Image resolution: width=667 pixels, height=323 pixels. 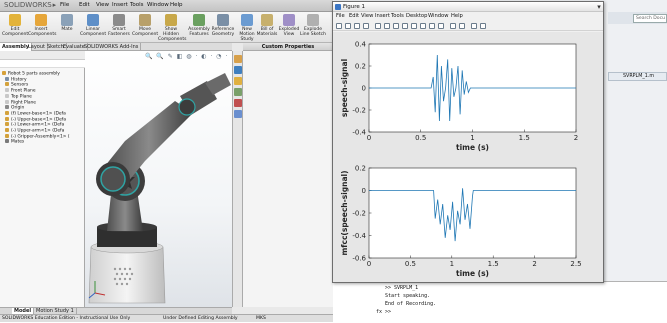 What do you see at coordinates (267, 28) in the screenshot?
I see `ribbon-button: Bill of Materials` at bounding box center [267, 28].